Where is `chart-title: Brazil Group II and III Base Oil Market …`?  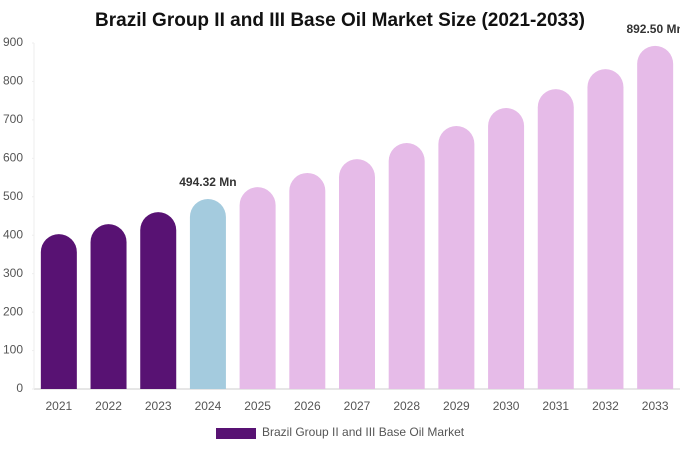
chart-title: Brazil Group II and III Base Oil Market … is located at coordinates (340, 20).